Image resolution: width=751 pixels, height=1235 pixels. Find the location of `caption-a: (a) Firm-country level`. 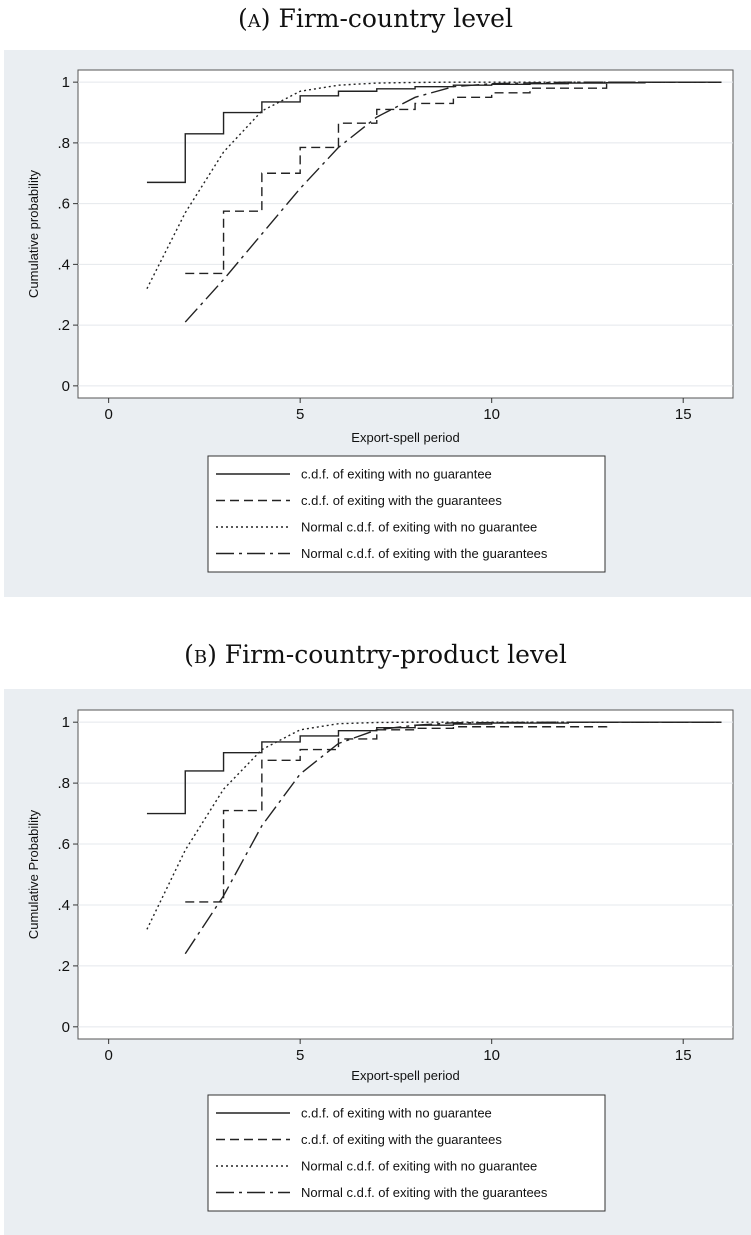

caption-a: (a) Firm-country level is located at coordinates (375, 18).